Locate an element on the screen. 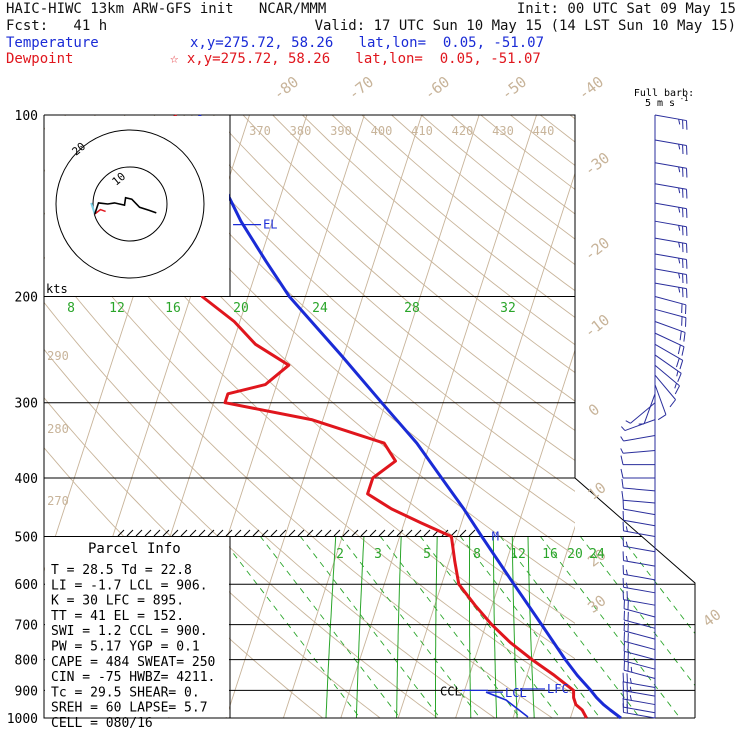  mixing-ratio-label: 28 is located at coordinates (412, 308).